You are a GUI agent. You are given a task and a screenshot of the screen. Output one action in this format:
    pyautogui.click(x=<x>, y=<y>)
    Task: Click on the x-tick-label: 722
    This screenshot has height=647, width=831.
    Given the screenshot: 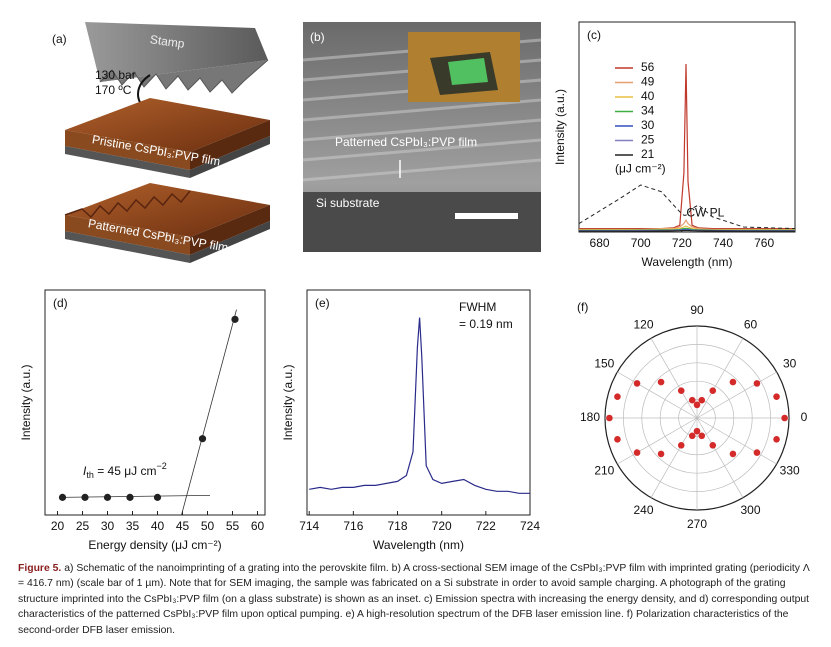 What is the action you would take?
    pyautogui.click(x=486, y=526)
    